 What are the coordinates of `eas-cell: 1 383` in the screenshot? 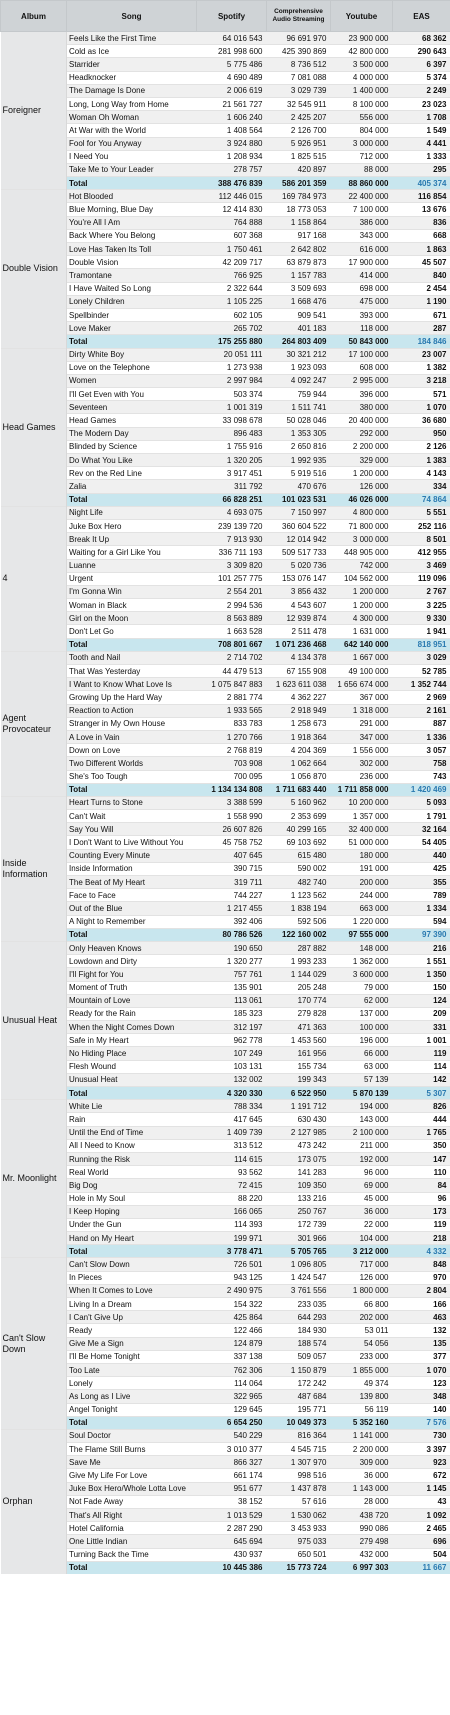 It's located at (421, 459).